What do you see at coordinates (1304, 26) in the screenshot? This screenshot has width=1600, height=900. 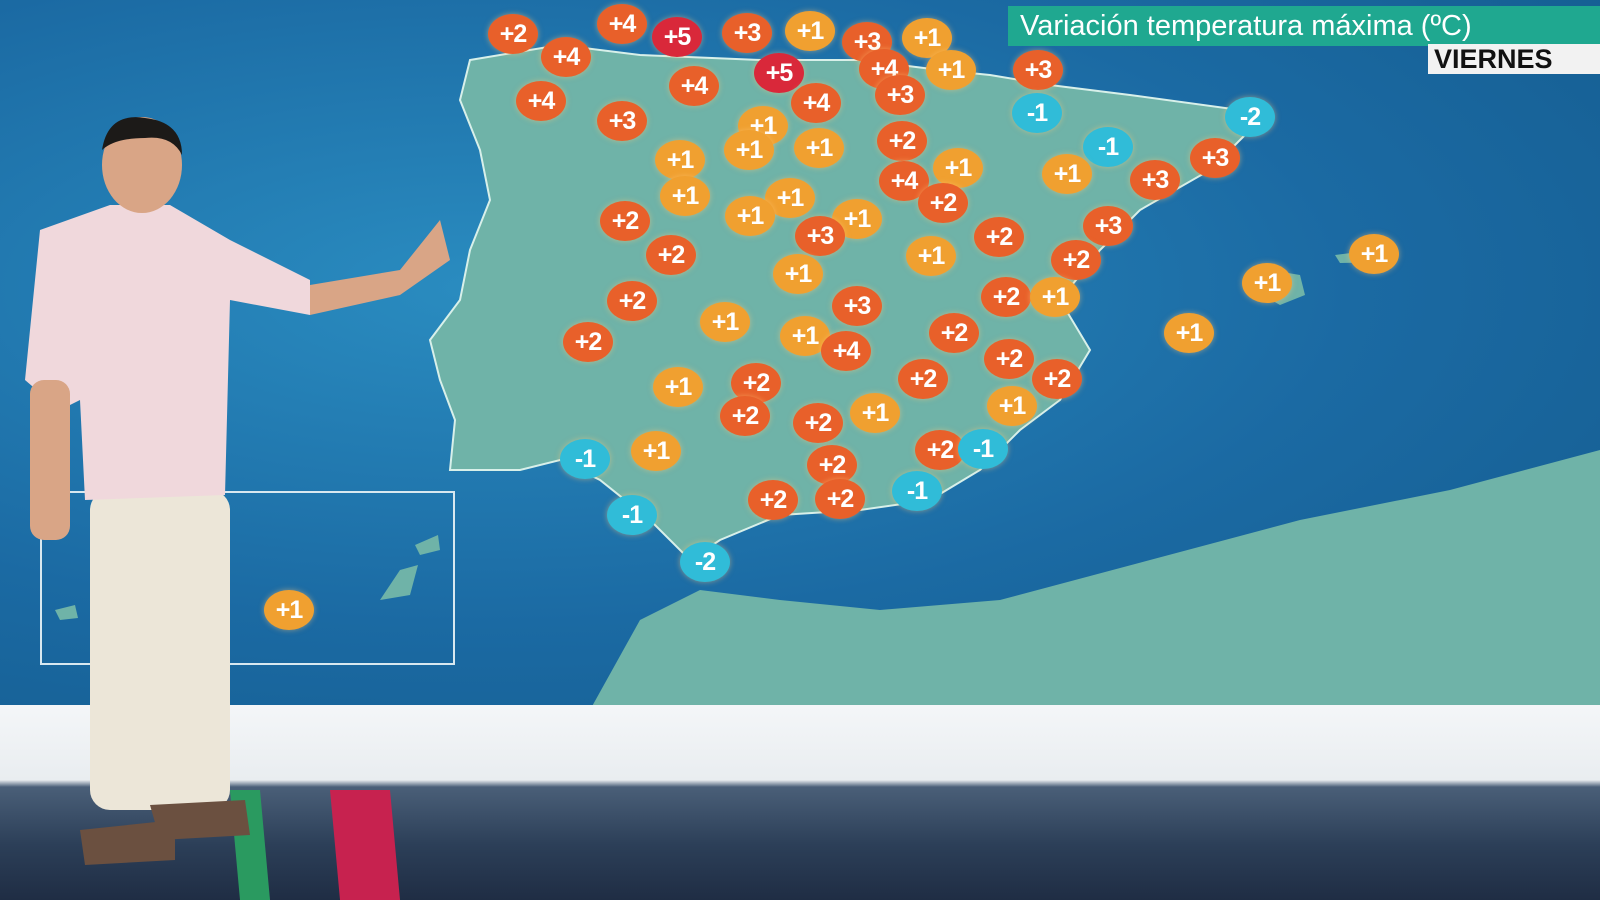 I see `map-title: Variación temperatura máxima (ºC)` at bounding box center [1304, 26].